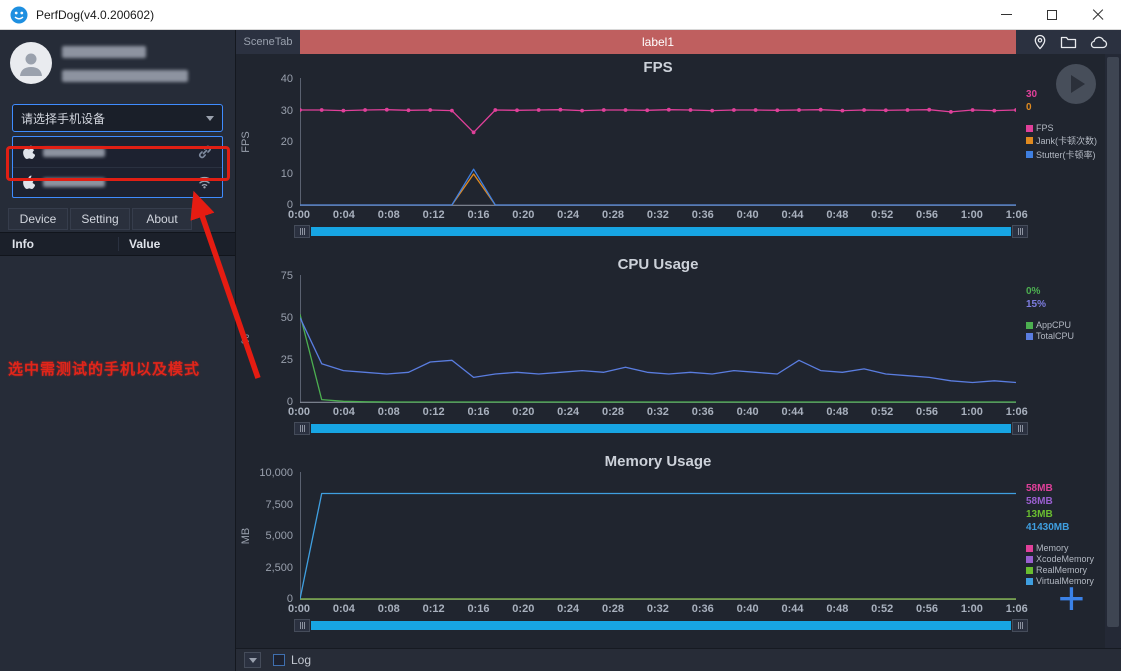 The width and height of the screenshot is (1121, 671). I want to click on device-select-dropdown: 请选择手机设备, so click(117, 118).